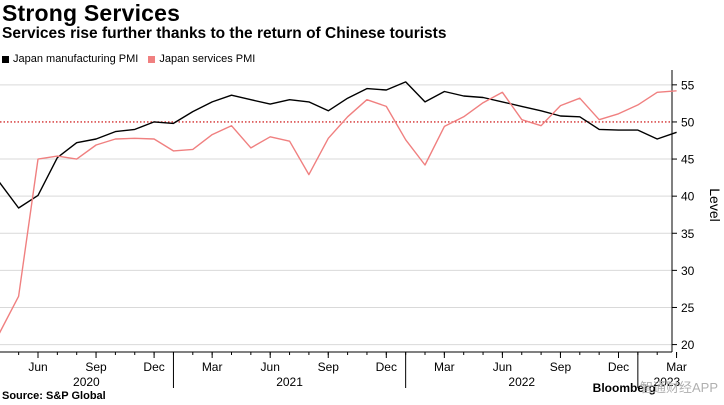  I want to click on legend-item-services: Japan services PMI, so click(201, 59).